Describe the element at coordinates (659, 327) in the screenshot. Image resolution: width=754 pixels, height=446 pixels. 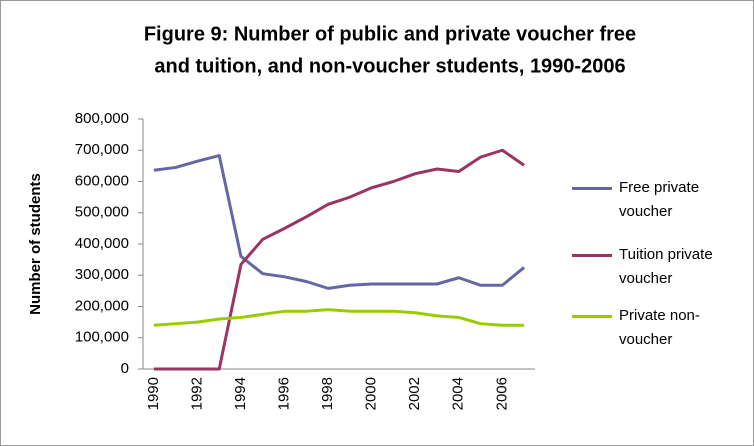
I see `legend-label: Private non-voucher` at that location.